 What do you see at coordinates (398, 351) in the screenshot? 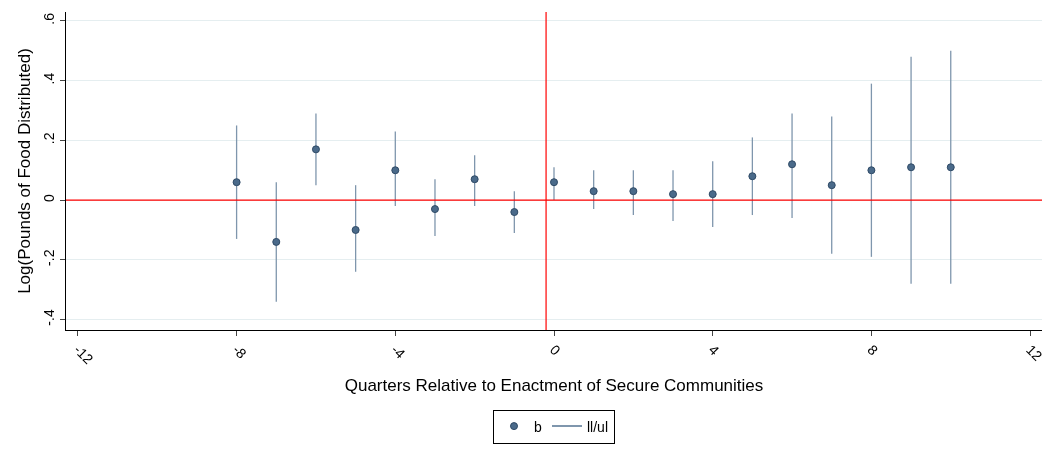
I see `x-tick-label: -4` at bounding box center [398, 351].